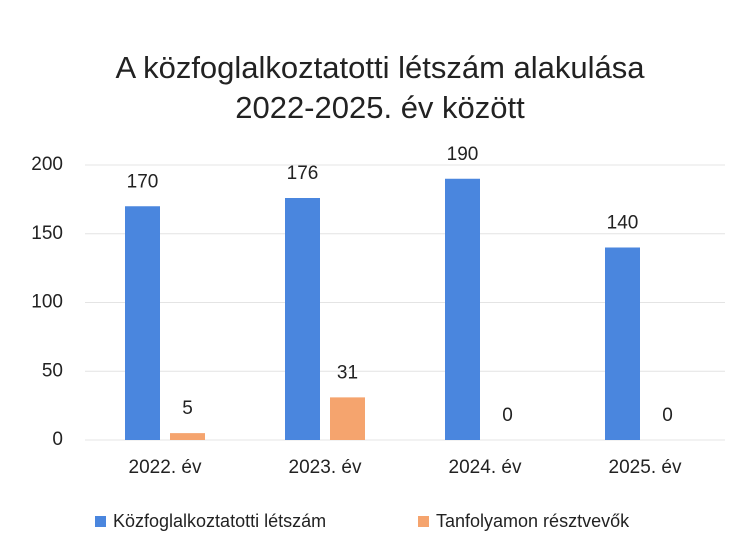  Describe the element at coordinates (325, 467) in the screenshot. I see `x-tick-label: 2023. év` at that location.